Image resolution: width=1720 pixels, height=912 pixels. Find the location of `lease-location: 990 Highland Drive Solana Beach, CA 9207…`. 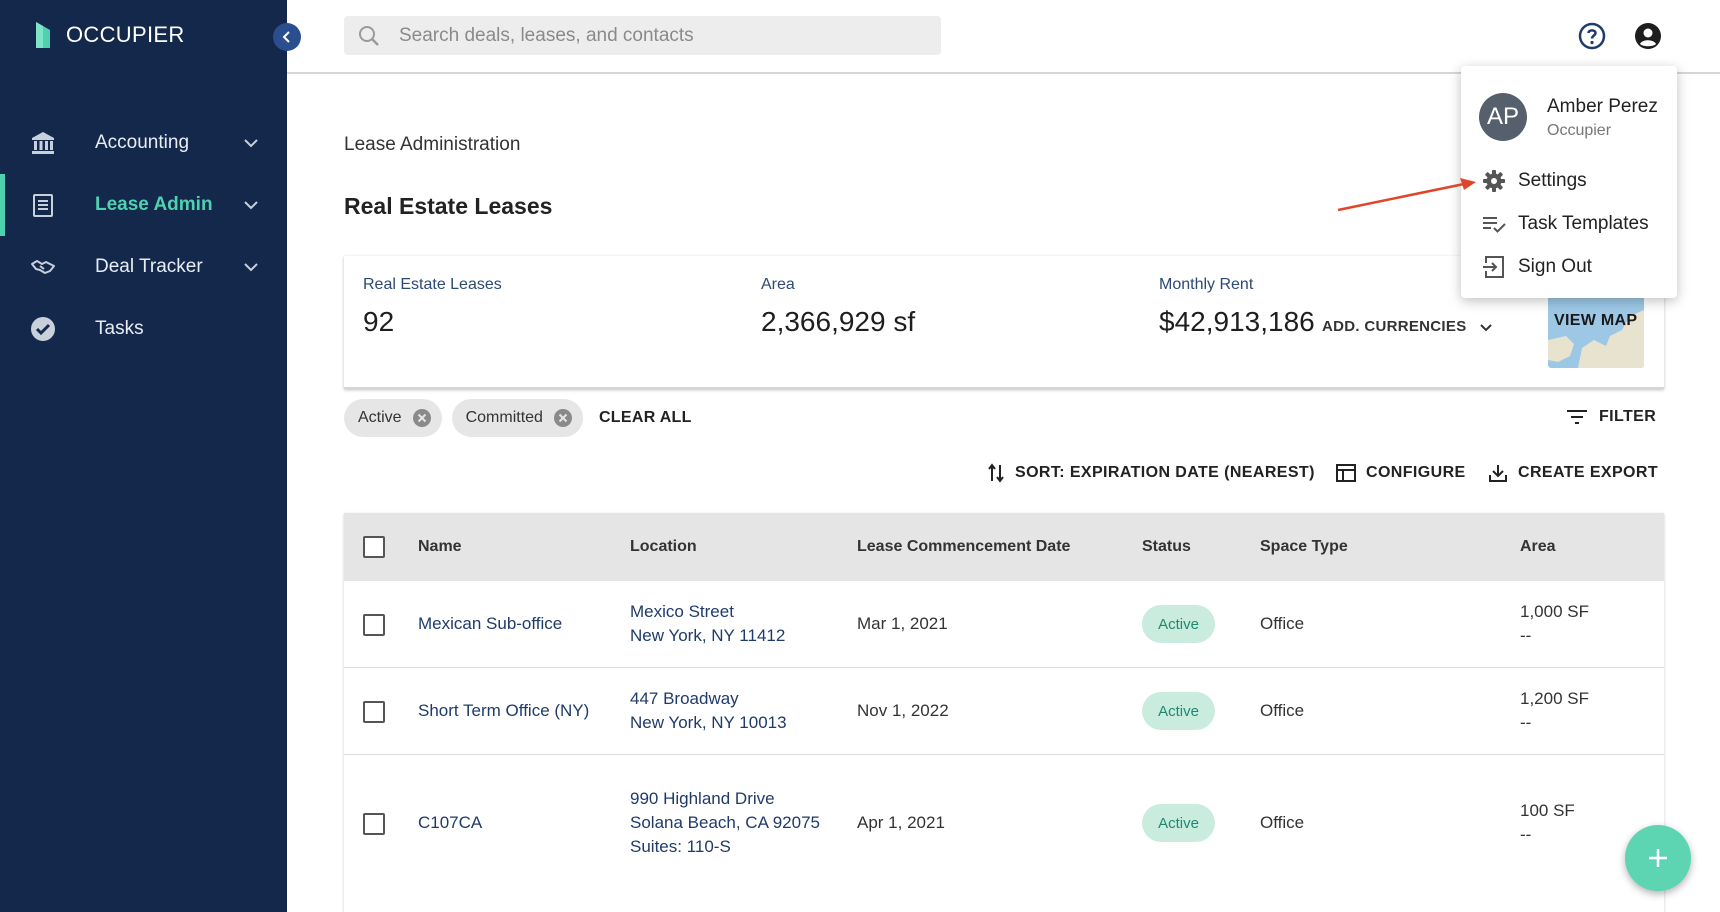

lease-location: 990 Highland Drive Solana Beach, CA 9207… is located at coordinates (725, 823).